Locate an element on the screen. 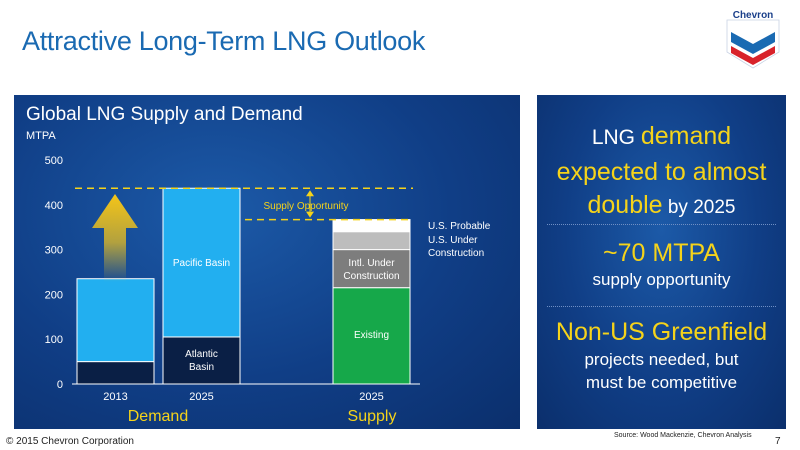  atlantic-basin-label: Basin is located at coordinates (201, 367).